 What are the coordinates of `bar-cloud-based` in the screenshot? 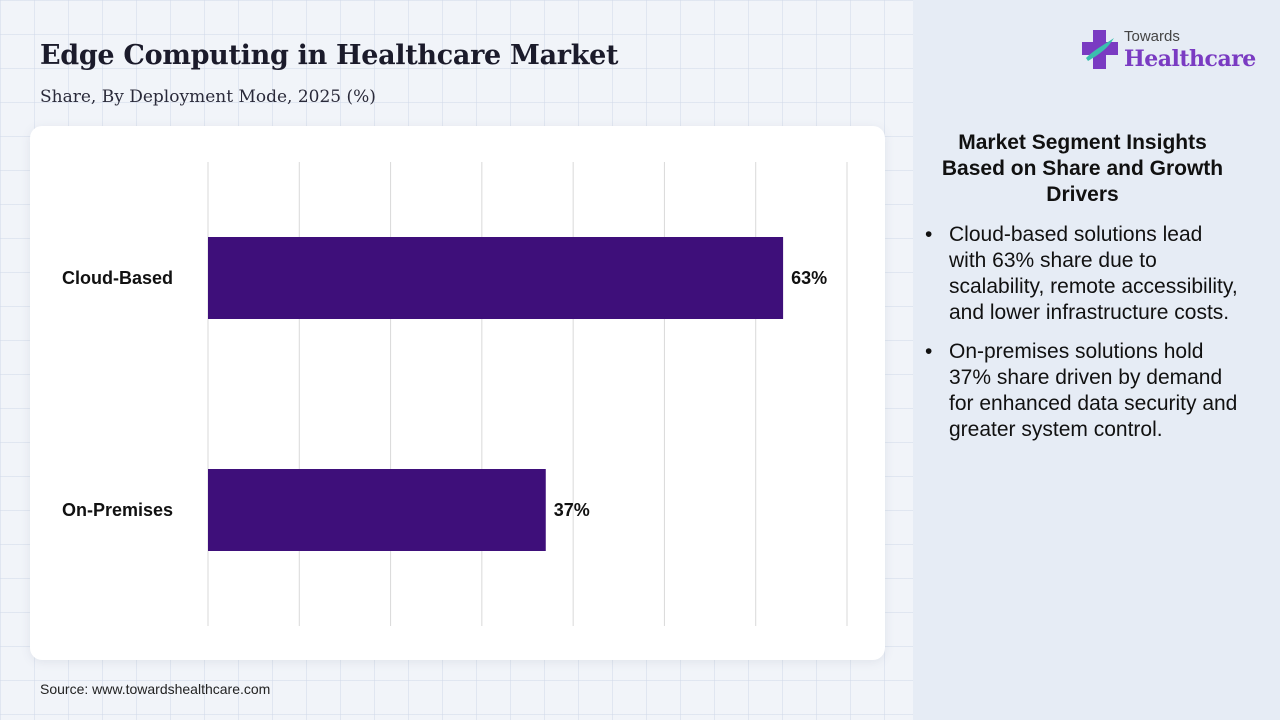 It's located at (496, 278).